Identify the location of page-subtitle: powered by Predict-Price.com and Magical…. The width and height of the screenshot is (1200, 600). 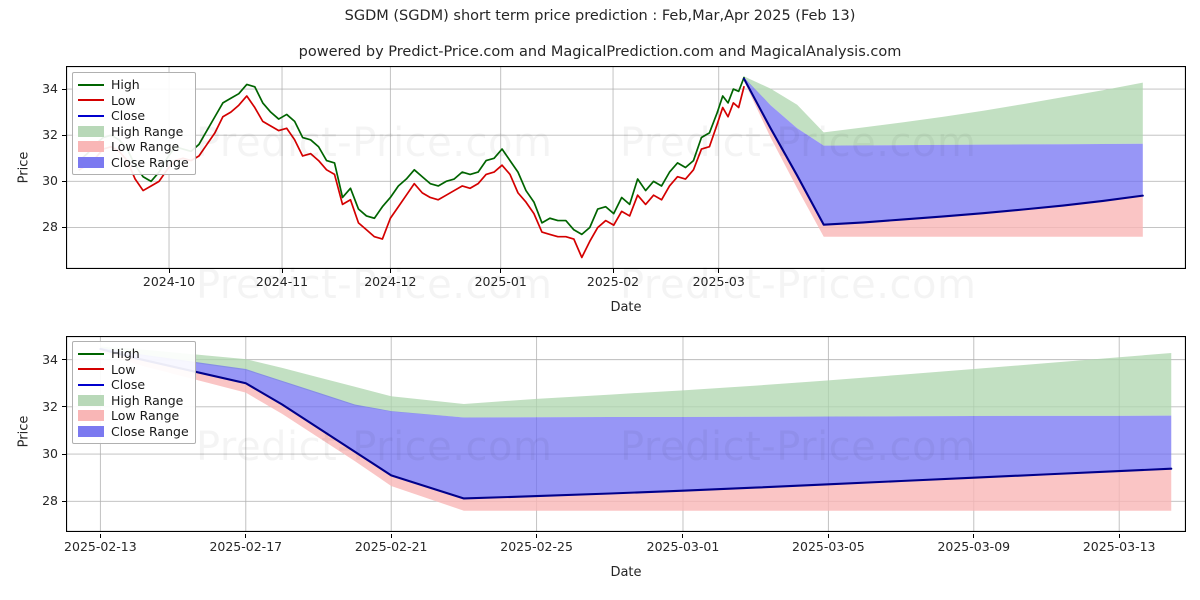
(600, 52).